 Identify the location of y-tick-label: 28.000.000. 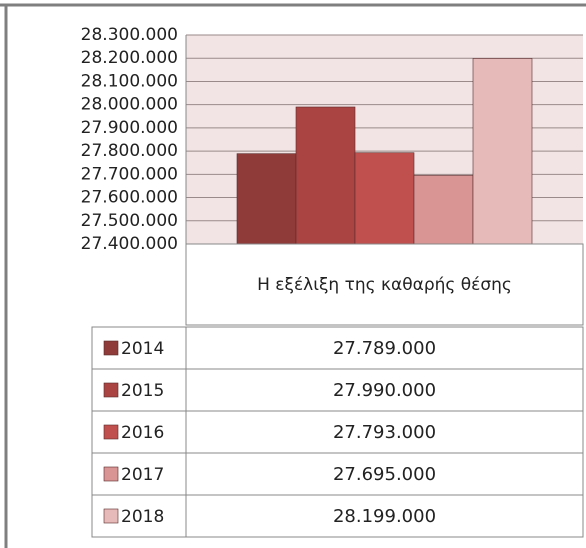
(129, 105).